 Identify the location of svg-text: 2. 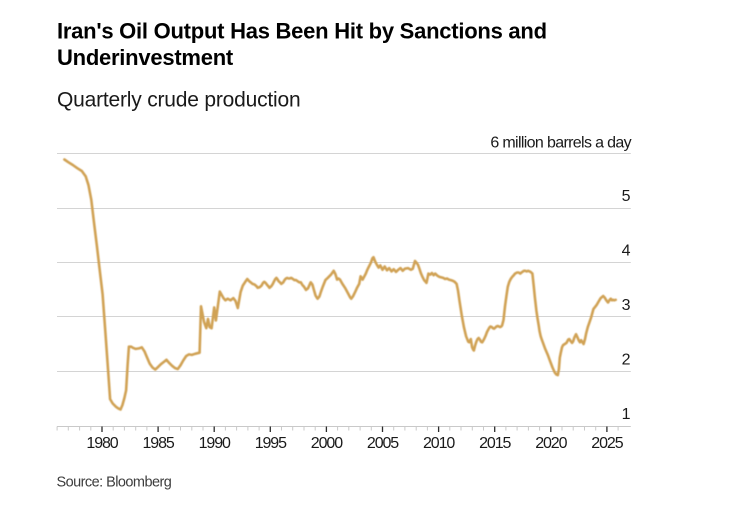
(626, 360).